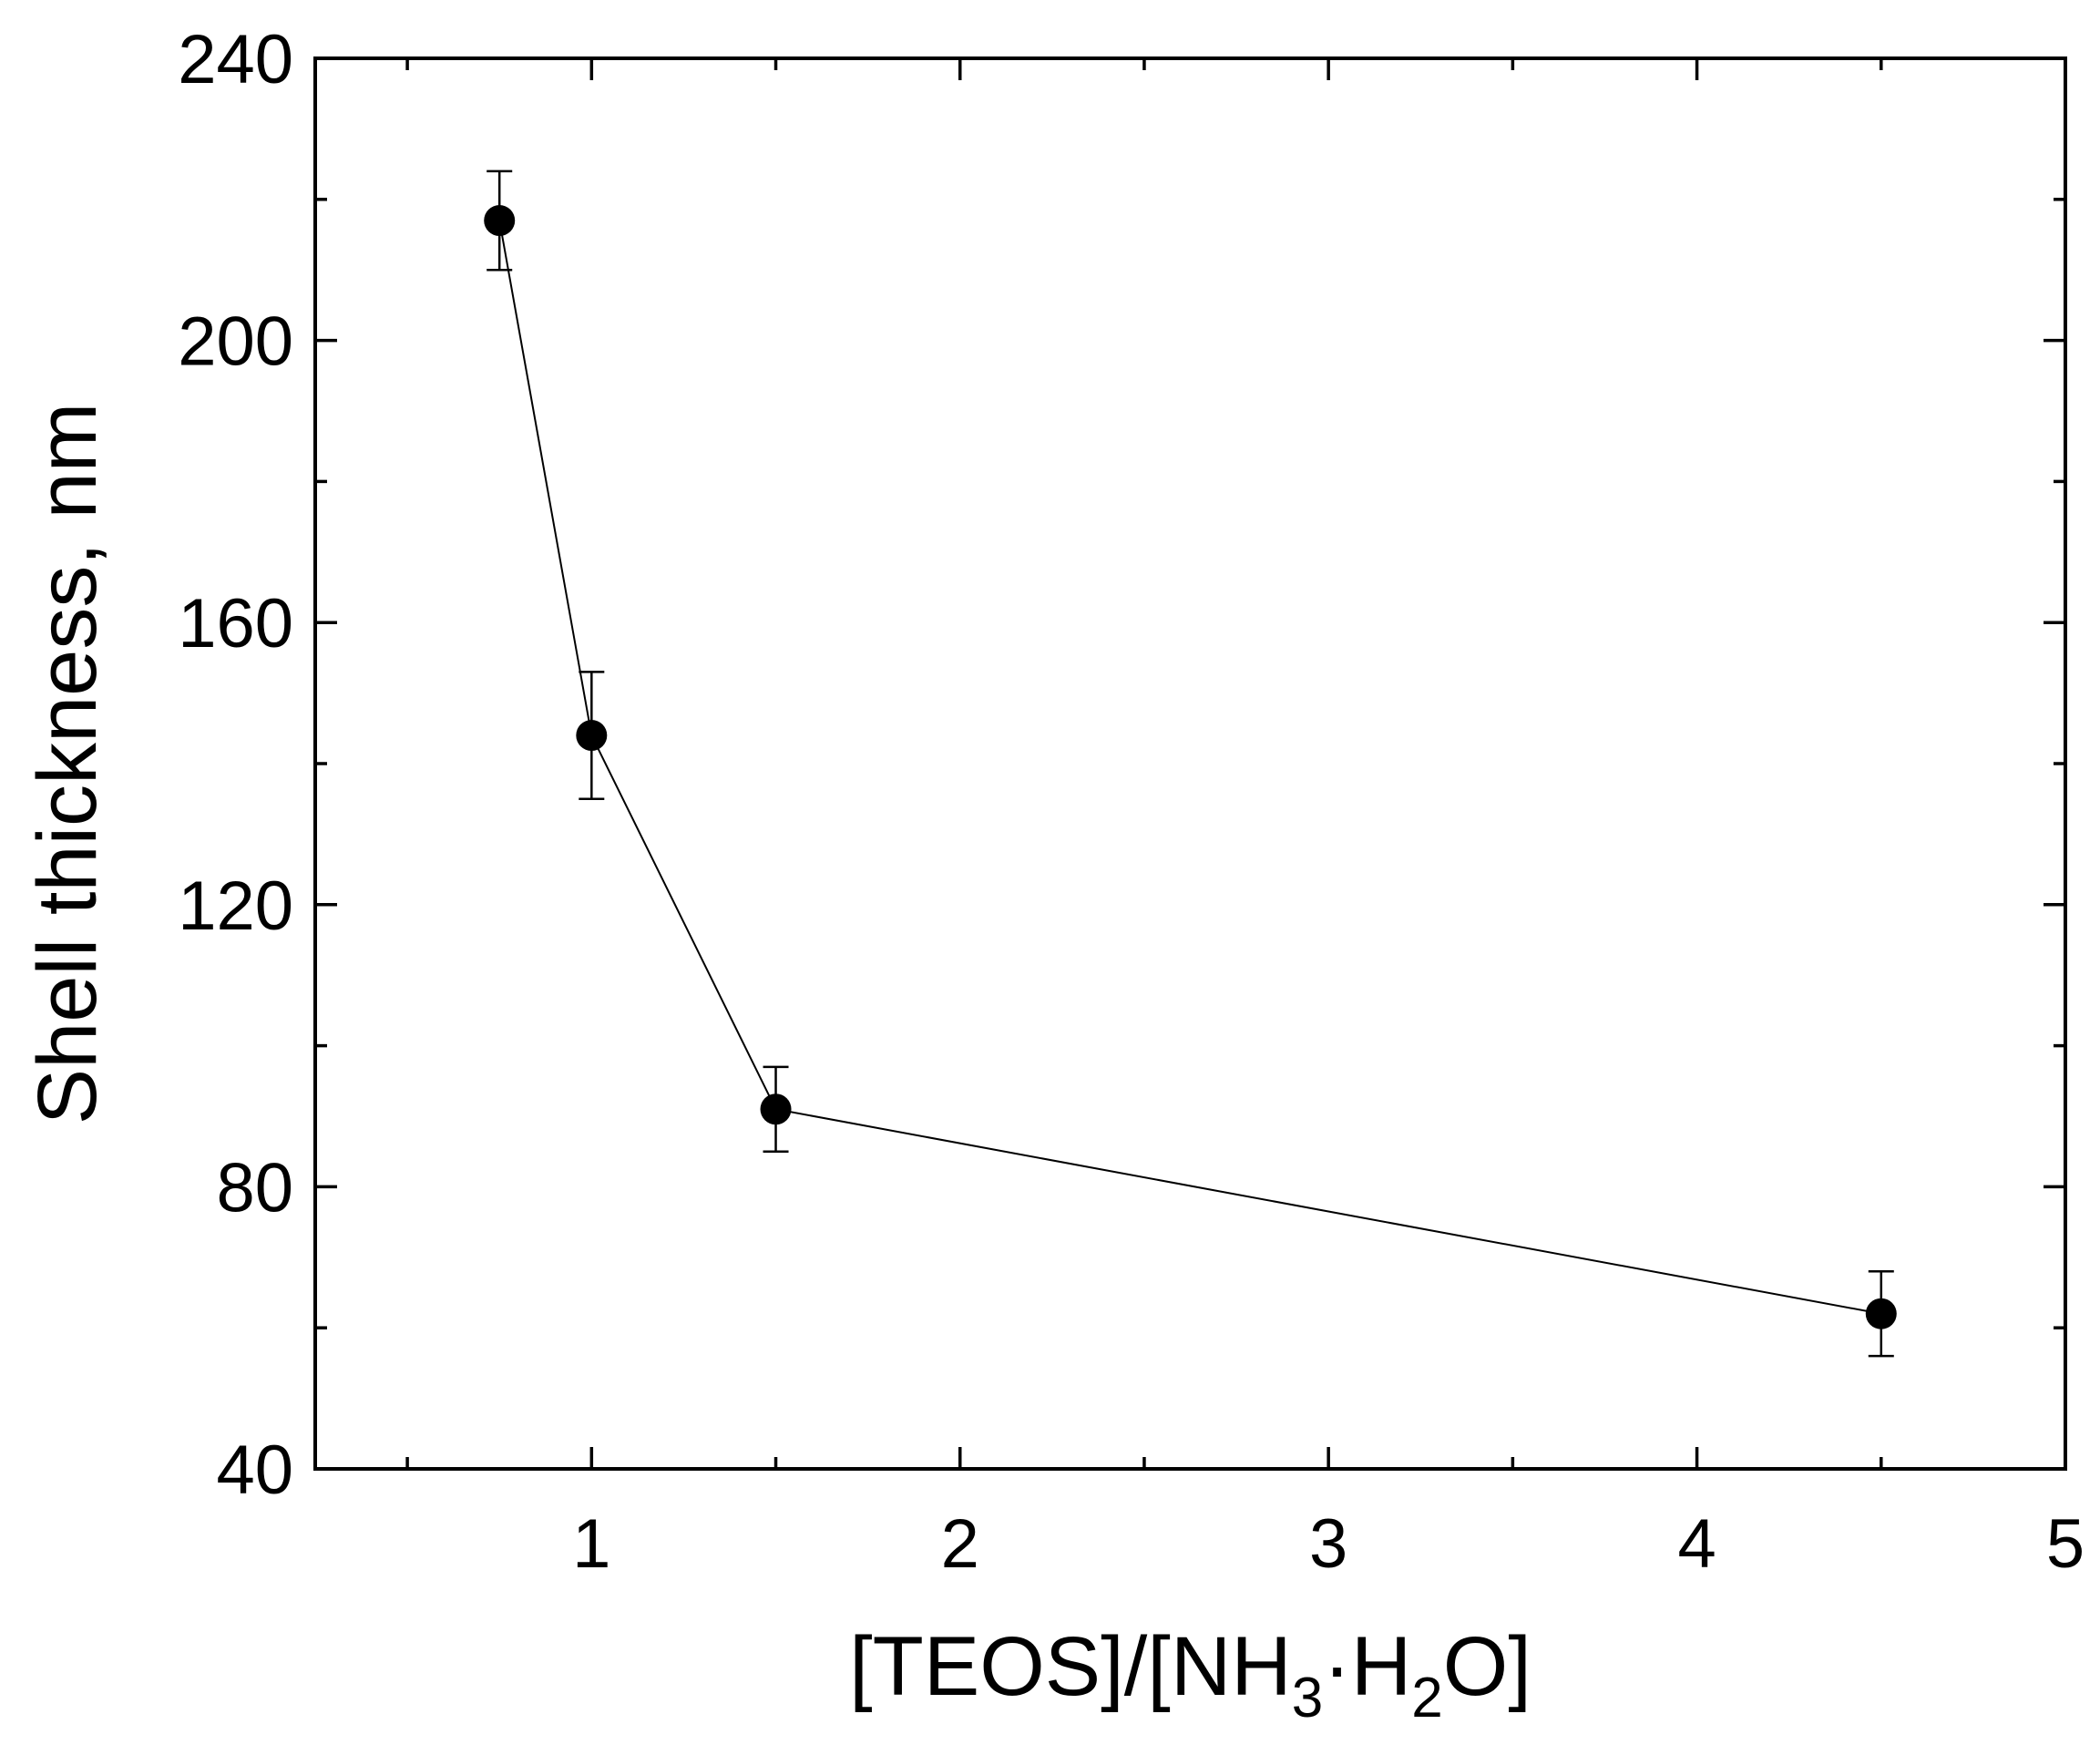 The height and width of the screenshot is (1755, 2100). What do you see at coordinates (1487, 1667) in the screenshot?
I see `x-axis-label-part: O]` at bounding box center [1487, 1667].